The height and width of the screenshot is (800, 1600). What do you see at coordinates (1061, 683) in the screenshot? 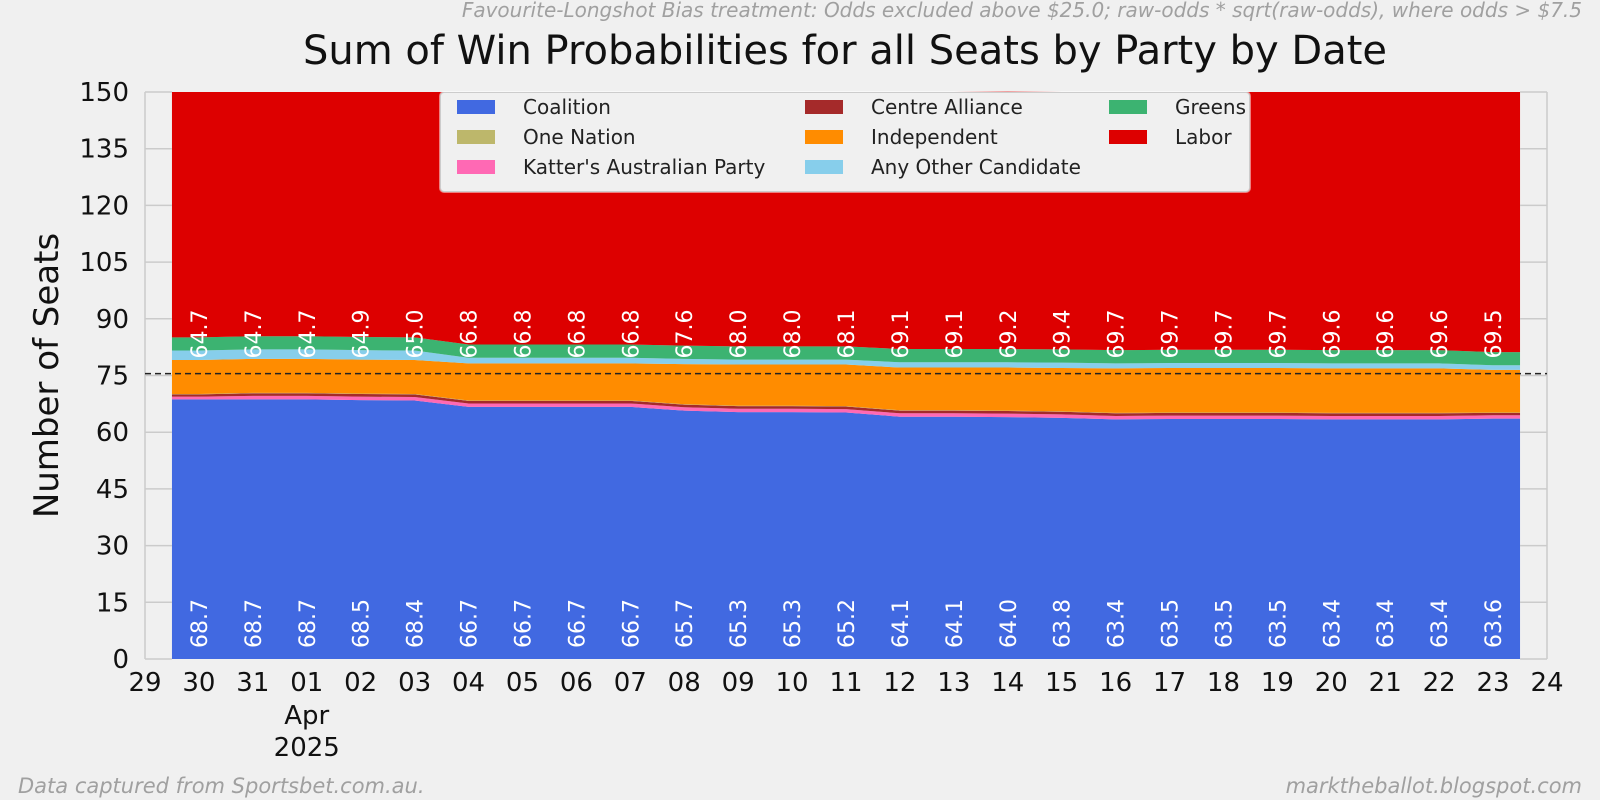
I see `x-tick-label: 15` at bounding box center [1061, 683].